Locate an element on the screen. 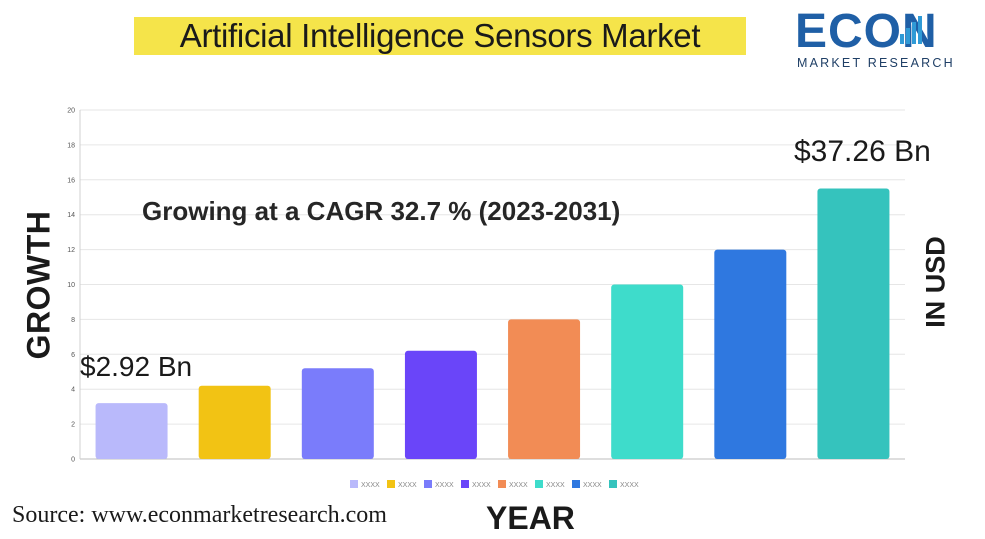 The width and height of the screenshot is (985, 539). y-tick-label: 16 is located at coordinates (71, 180).